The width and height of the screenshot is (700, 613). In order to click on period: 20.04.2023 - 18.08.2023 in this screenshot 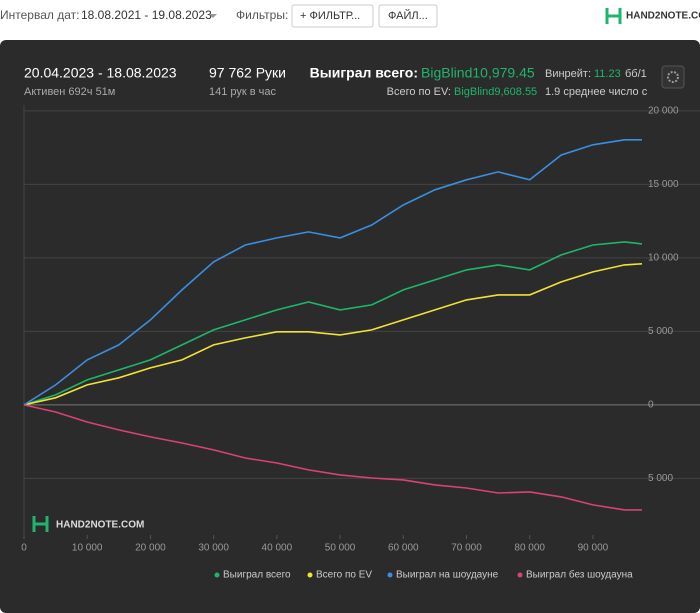, I will do `click(100, 73)`.